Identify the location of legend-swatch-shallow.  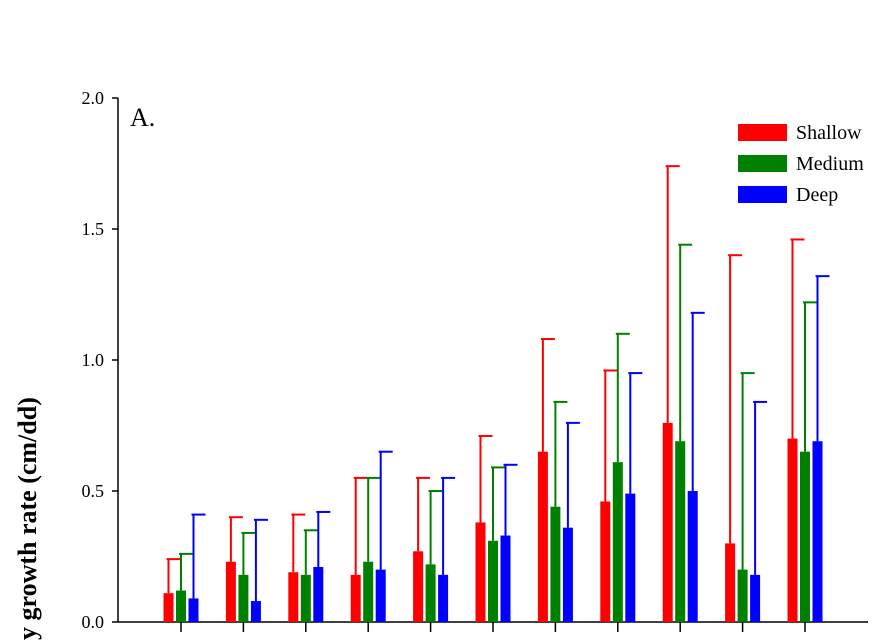
(762, 132).